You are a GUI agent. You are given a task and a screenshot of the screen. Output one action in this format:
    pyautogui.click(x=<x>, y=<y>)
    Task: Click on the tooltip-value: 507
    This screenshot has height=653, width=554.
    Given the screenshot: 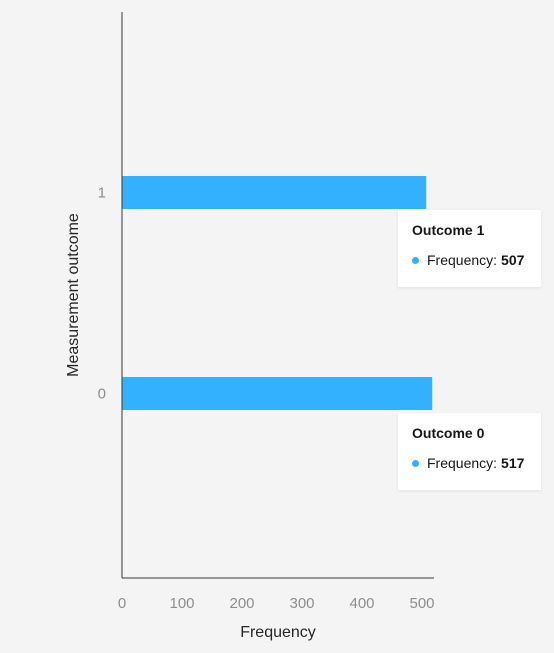 What is the action you would take?
    pyautogui.click(x=513, y=260)
    